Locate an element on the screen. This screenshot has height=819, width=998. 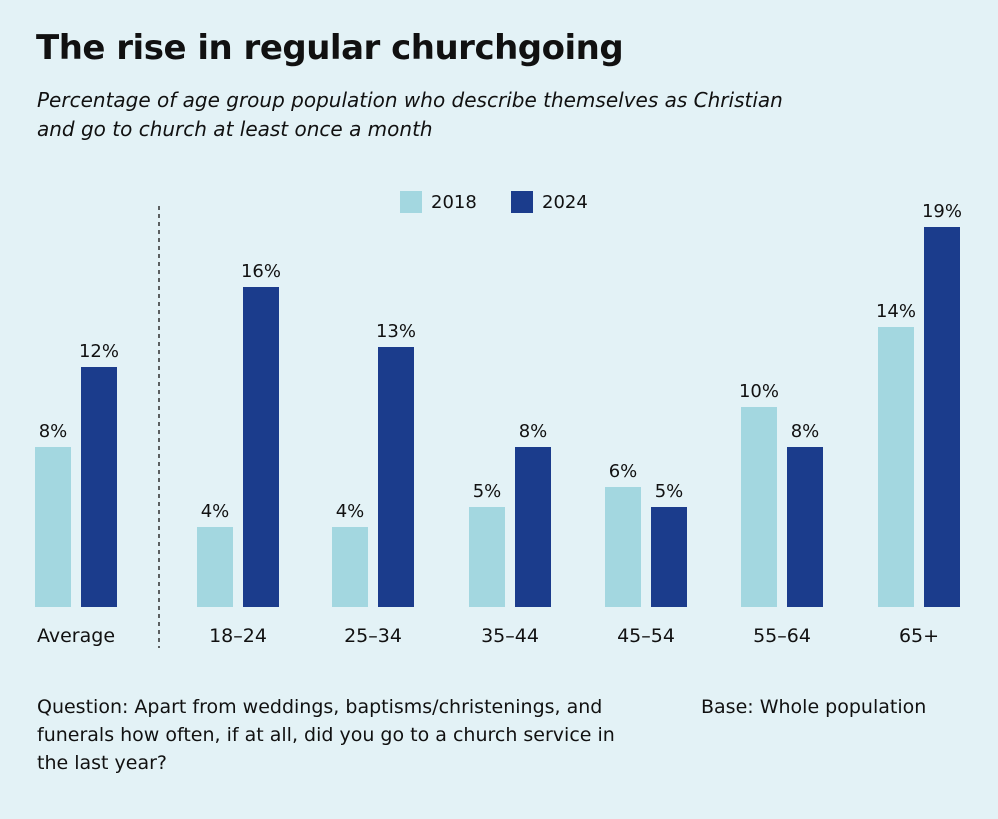
bar-25-34-2024 is located at coordinates (396, 477).